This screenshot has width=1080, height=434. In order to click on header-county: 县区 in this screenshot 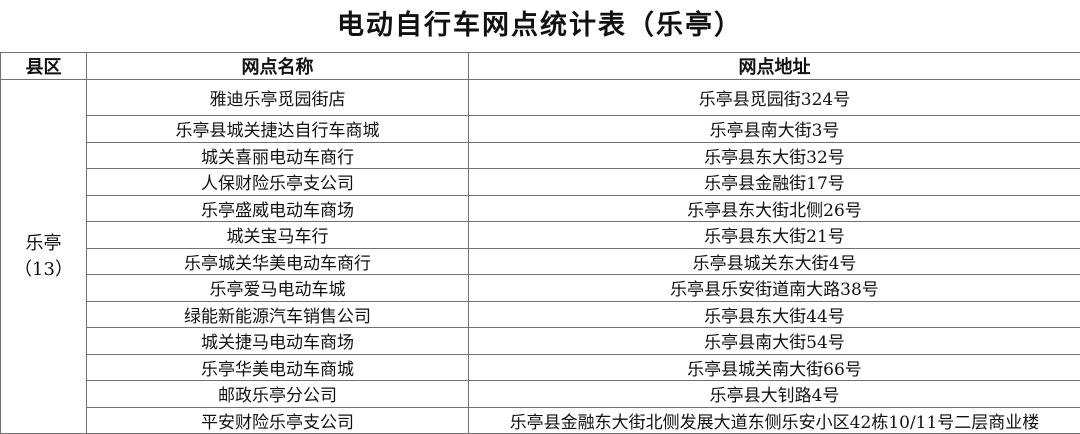, I will do `click(44, 66)`.